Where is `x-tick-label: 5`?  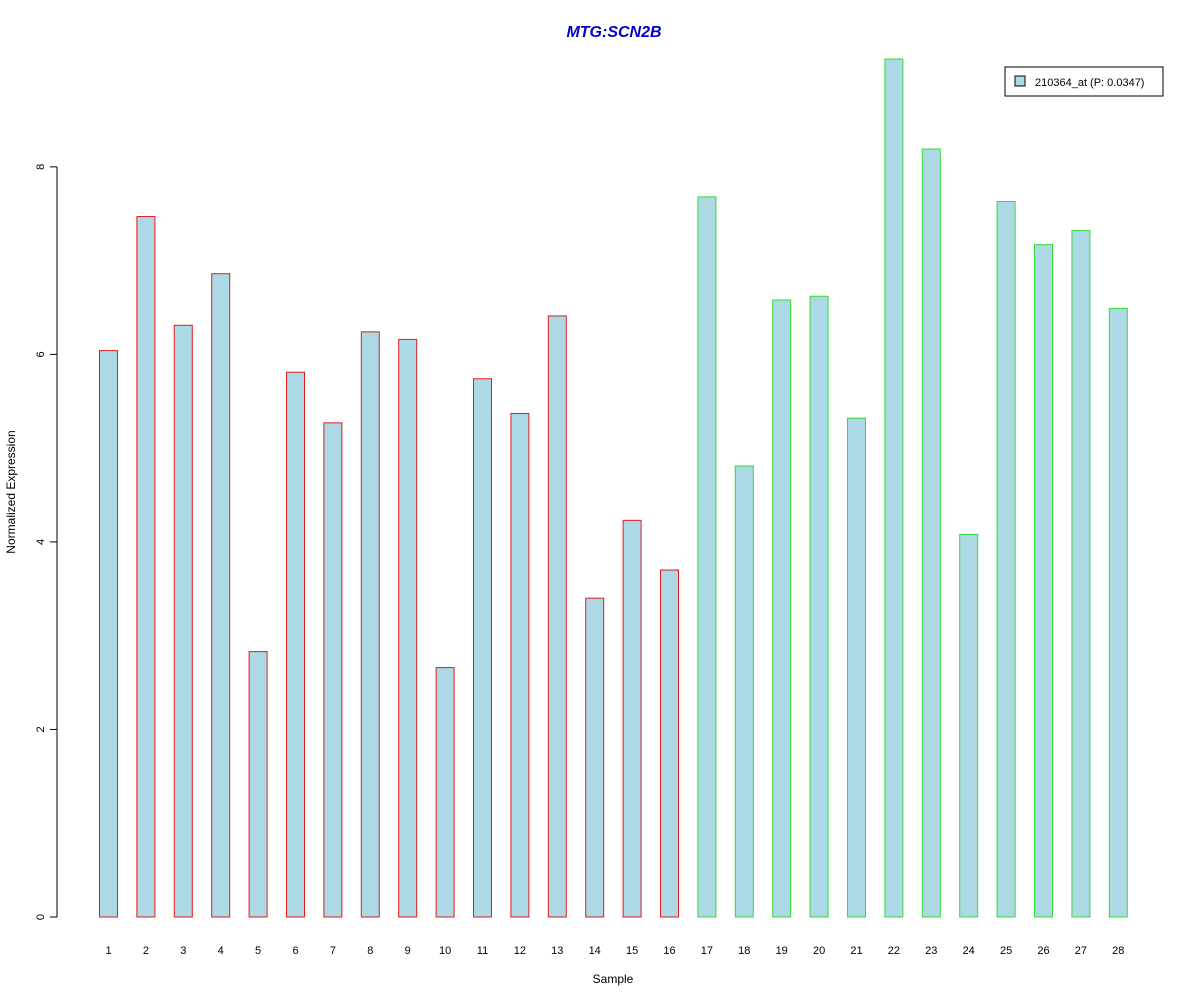 x-tick-label: 5 is located at coordinates (258, 951).